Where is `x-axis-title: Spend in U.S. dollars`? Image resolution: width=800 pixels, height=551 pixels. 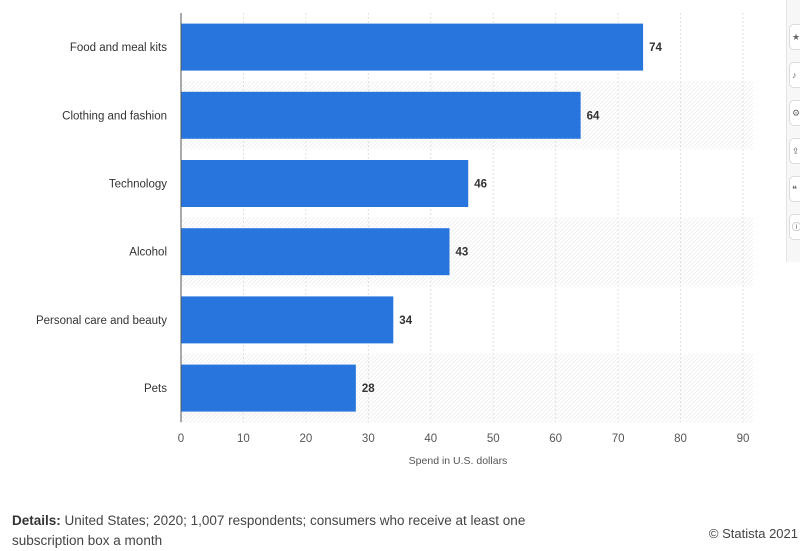 x-axis-title: Spend in U.S. dollars is located at coordinates (458, 461).